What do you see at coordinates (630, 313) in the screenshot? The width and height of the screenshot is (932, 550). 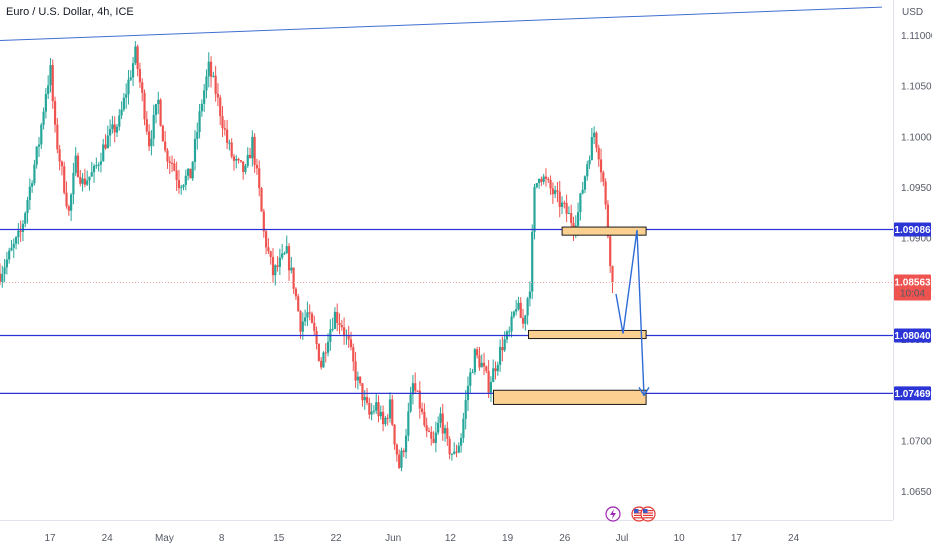 I see `projection-path` at bounding box center [630, 313].